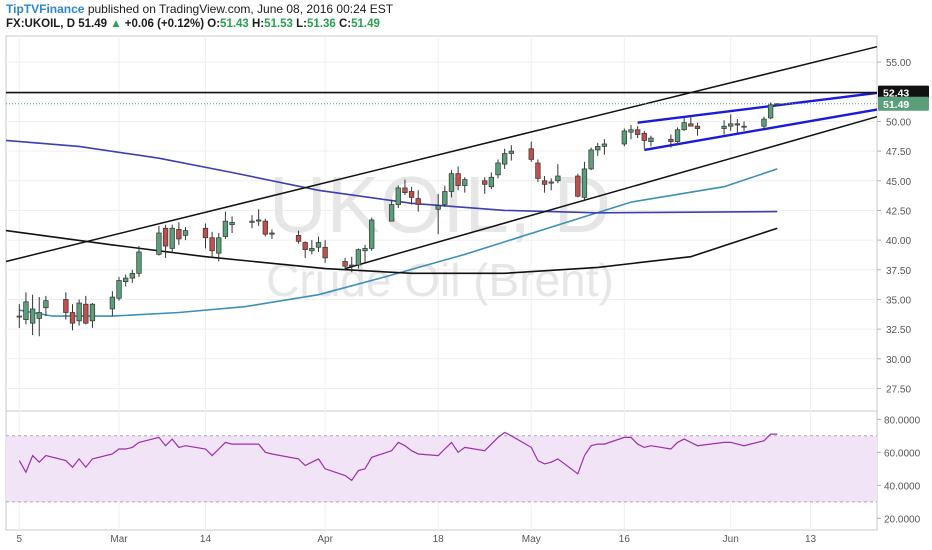  What do you see at coordinates (214, 24) in the screenshot?
I see `open-label: O:` at bounding box center [214, 24].